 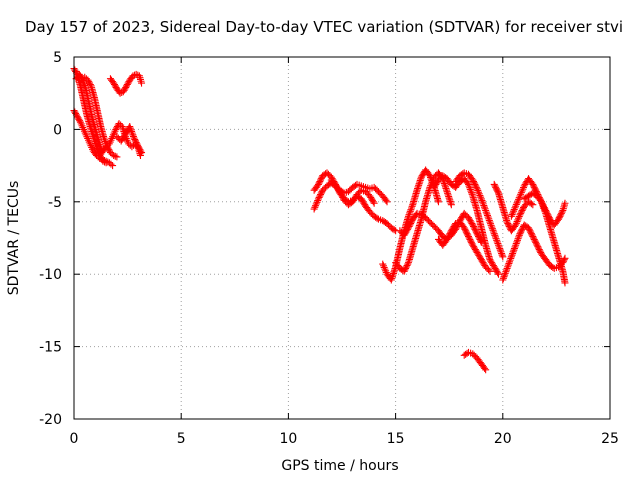 I want to click on y-tick-labels: -20 -15 -10 -5 0 5, so click(x=50, y=239).